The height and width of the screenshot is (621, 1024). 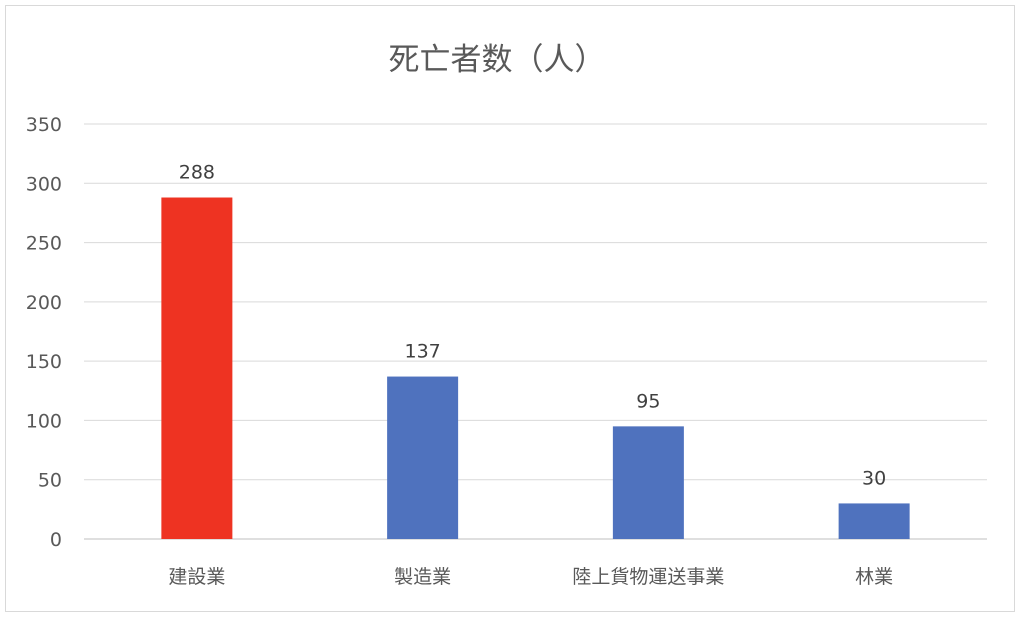 What do you see at coordinates (56, 540) in the screenshot?
I see `y-tick-label: 0` at bounding box center [56, 540].